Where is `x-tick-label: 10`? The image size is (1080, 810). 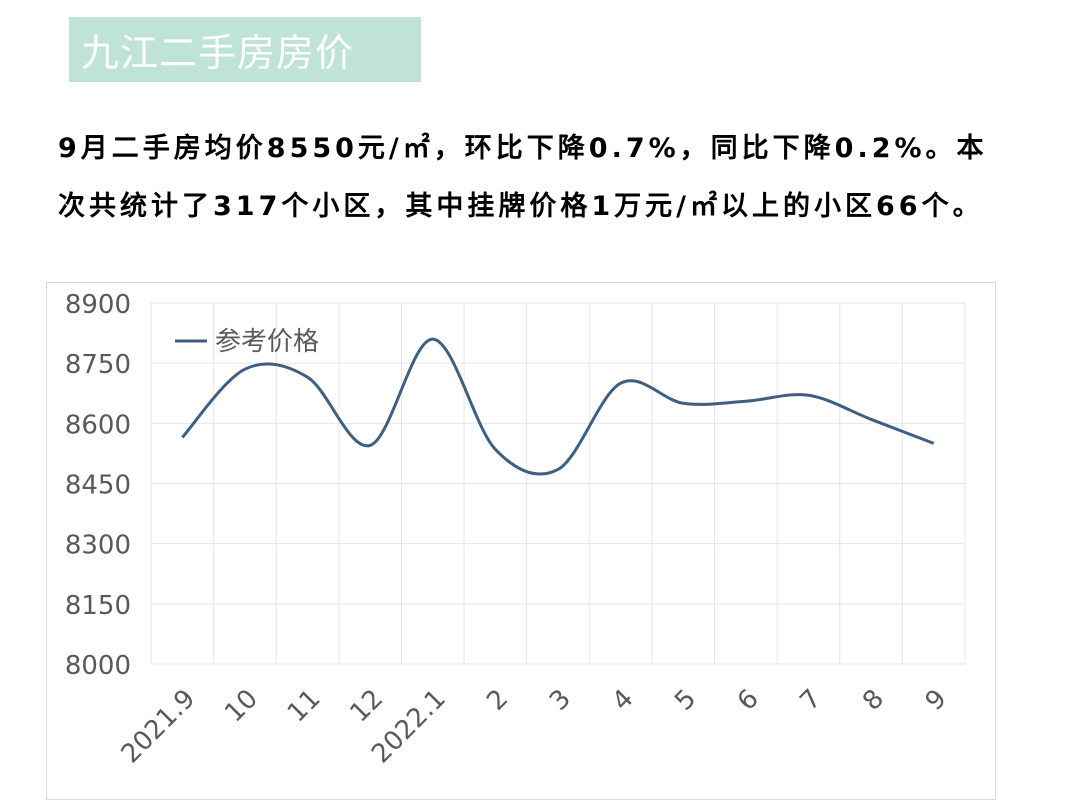
x-tick-label: 10 is located at coordinates (241, 706).